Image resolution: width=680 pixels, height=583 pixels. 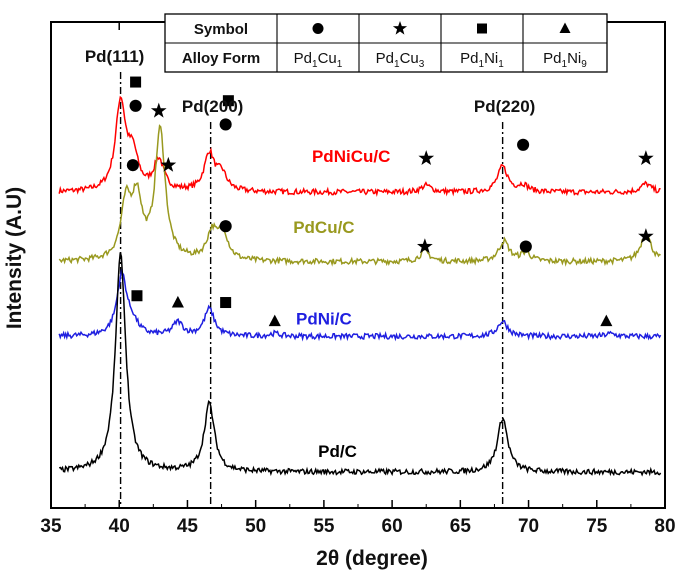 I want to click on legend-header-symbol: Symbol, so click(x=221, y=29).